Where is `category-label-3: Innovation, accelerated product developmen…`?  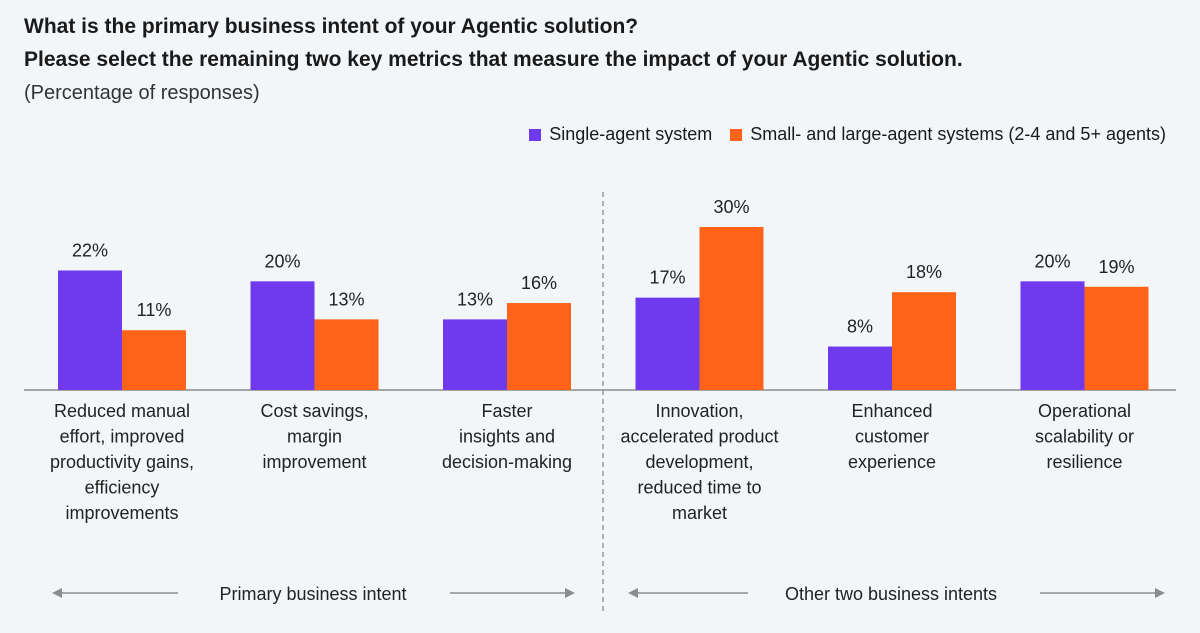
category-label-3: Innovation, accelerated product developmen… is located at coordinates (699, 462).